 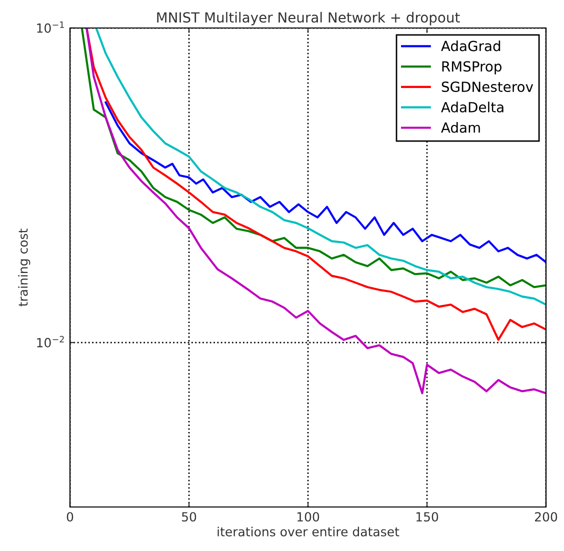 I want to click on x-tick-label: 0, so click(x=70, y=517).